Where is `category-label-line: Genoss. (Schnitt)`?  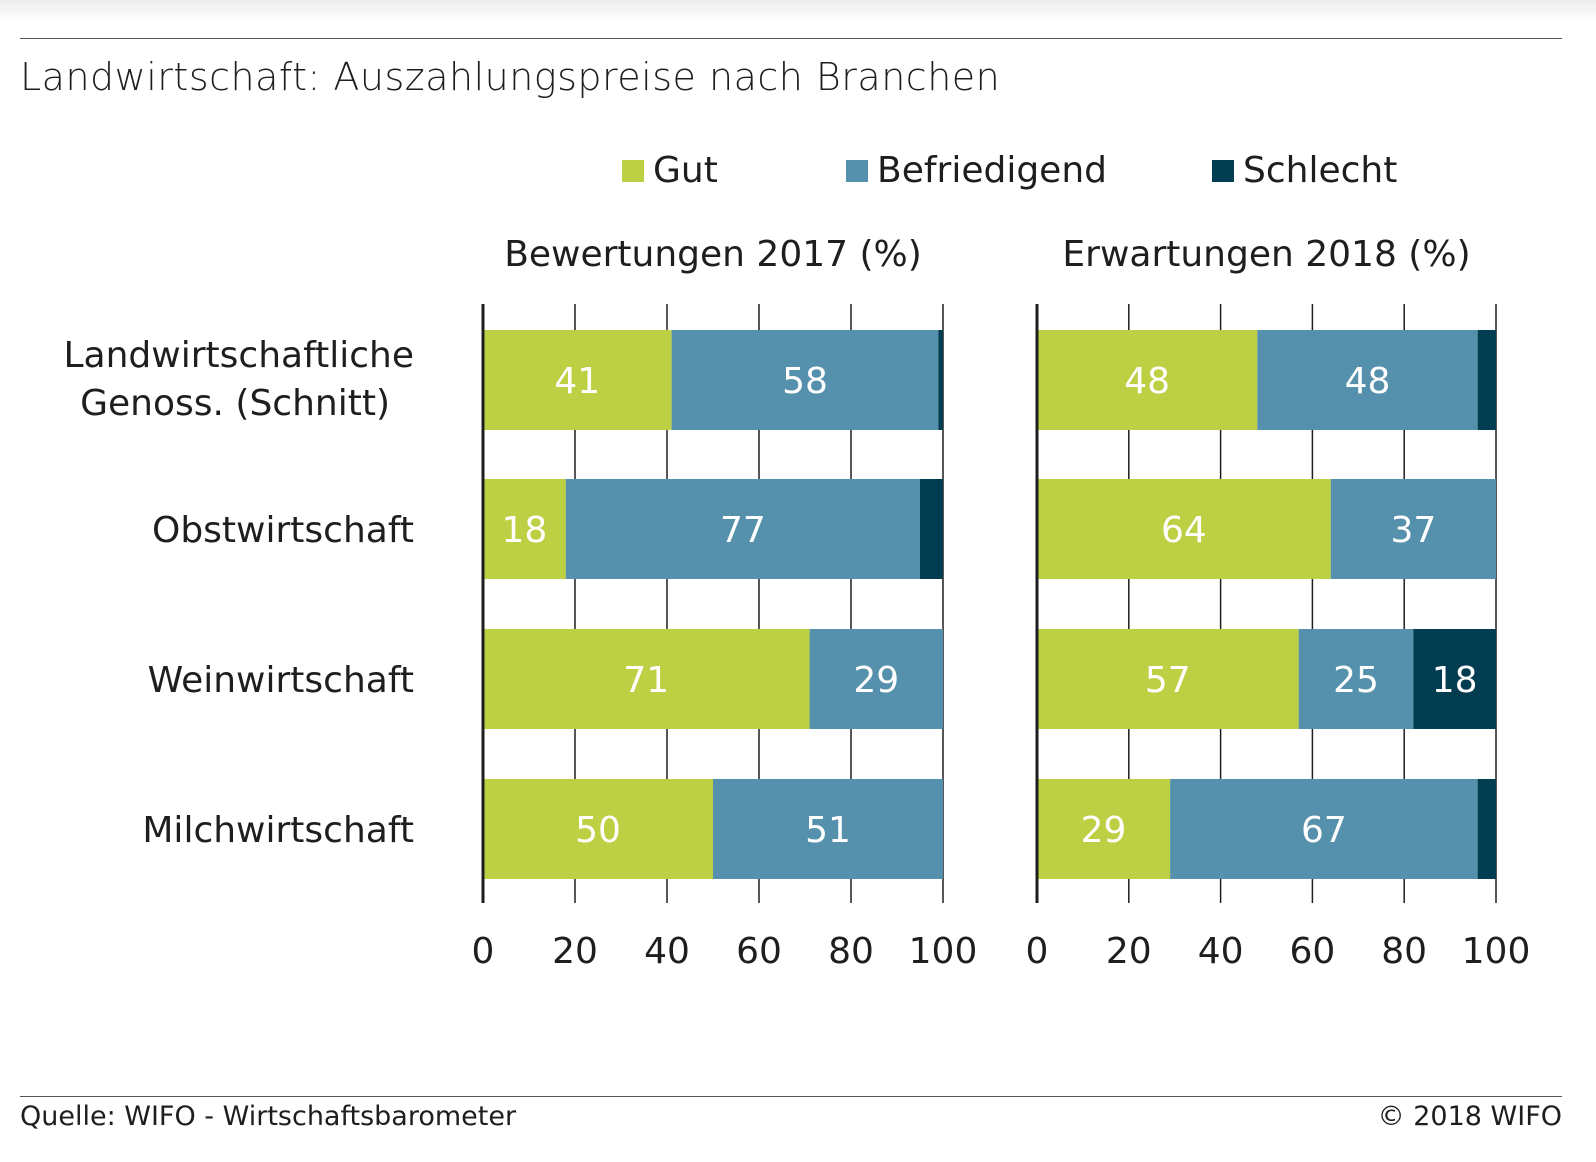 category-label-line: Genoss. (Schnitt) is located at coordinates (235, 403).